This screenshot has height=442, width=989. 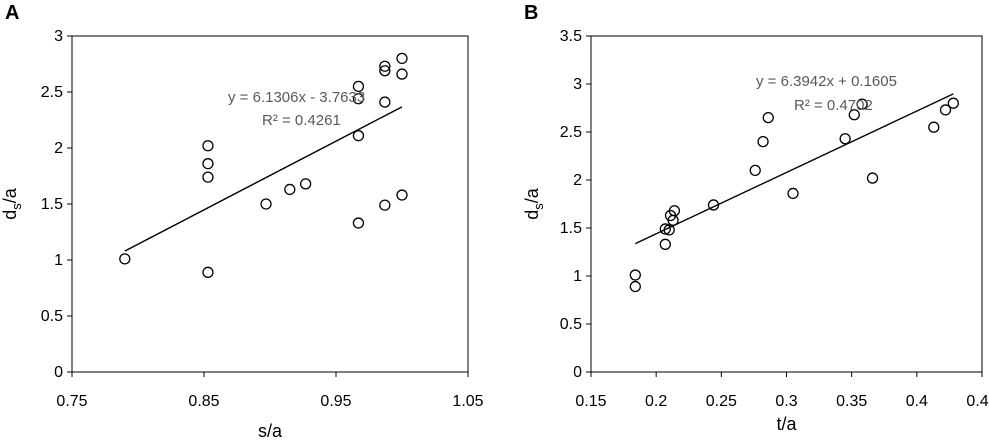 I want to click on x-tick-label: 0.2, so click(x=656, y=401).